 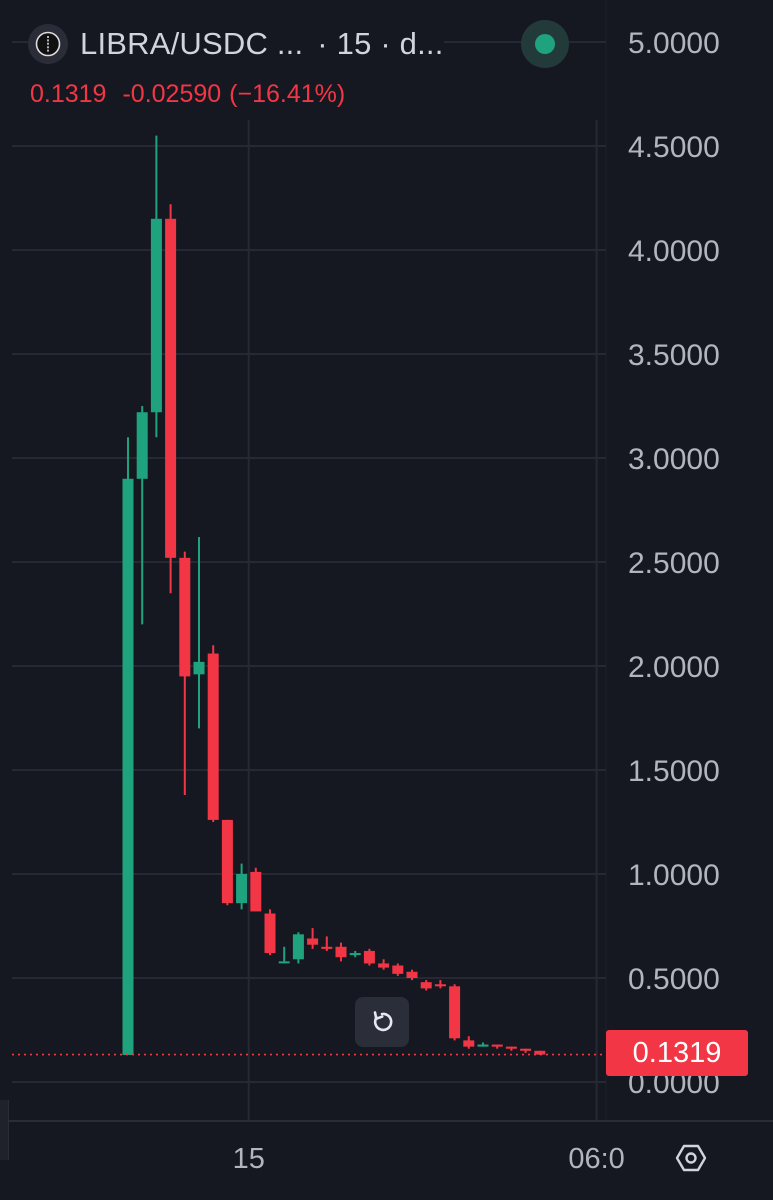 What do you see at coordinates (68, 94) in the screenshot?
I see `last-price: 0.1319` at bounding box center [68, 94].